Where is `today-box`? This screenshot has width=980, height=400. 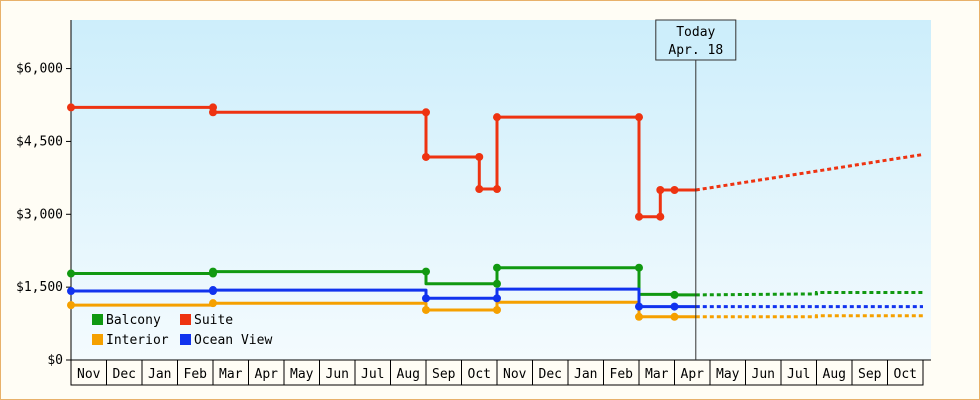
today-box is located at coordinates (696, 40).